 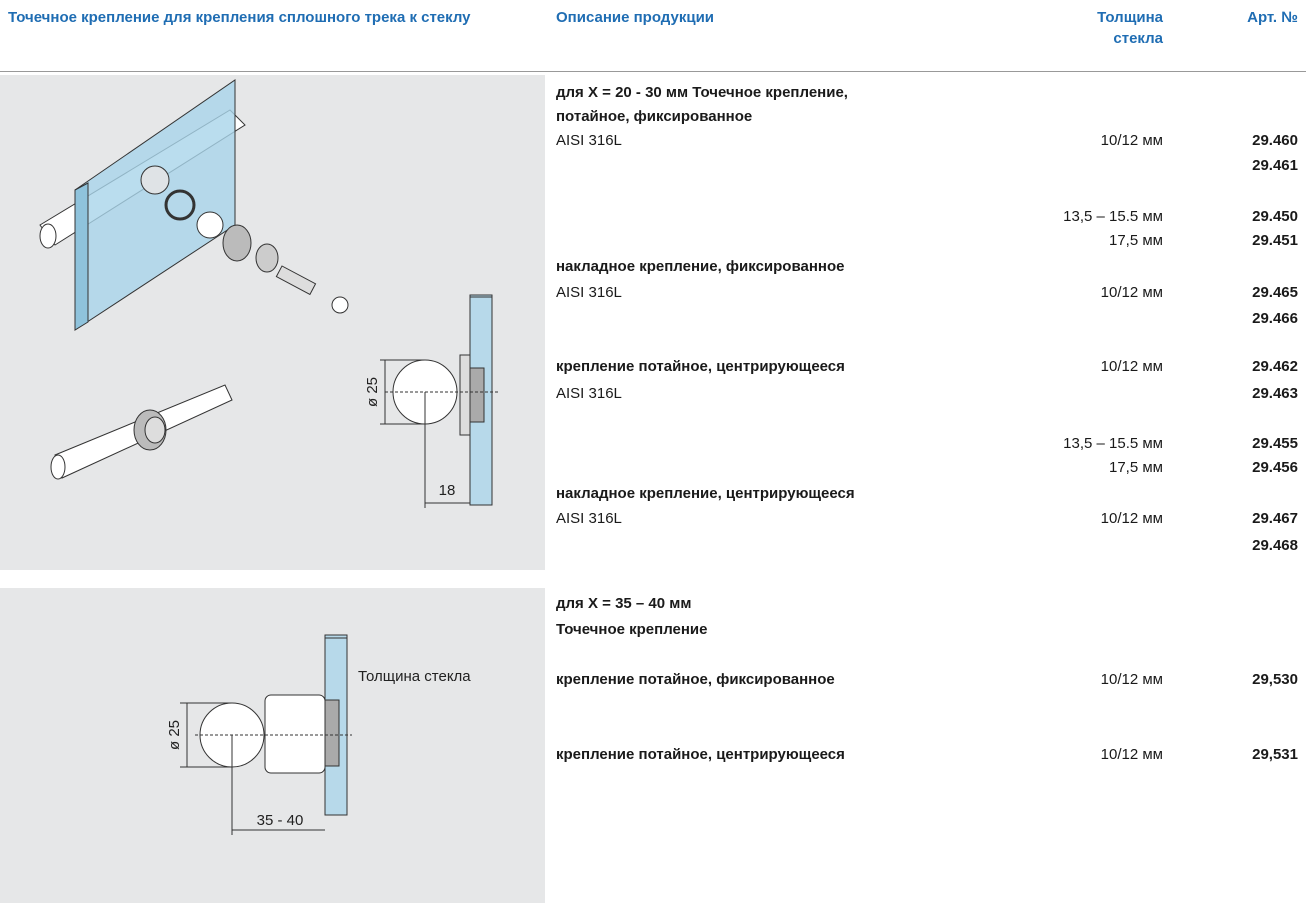 What do you see at coordinates (414, 676) in the screenshot?
I see `dimension-label: Толщина стекла` at bounding box center [414, 676].